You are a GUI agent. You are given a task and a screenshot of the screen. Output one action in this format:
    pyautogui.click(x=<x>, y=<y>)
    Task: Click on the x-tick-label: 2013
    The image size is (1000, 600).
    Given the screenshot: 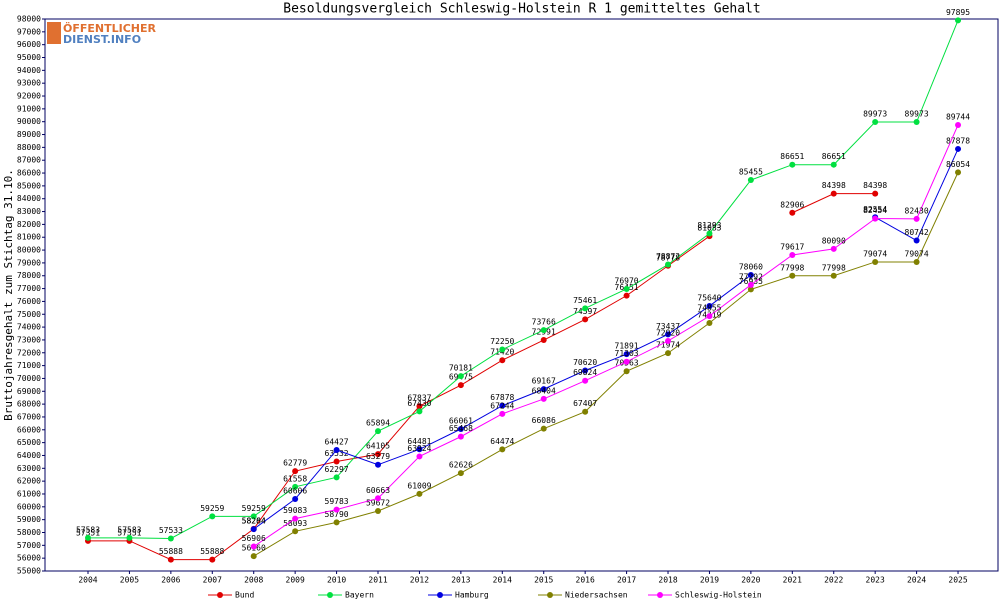 What is the action you would take?
    pyautogui.click(x=460, y=580)
    